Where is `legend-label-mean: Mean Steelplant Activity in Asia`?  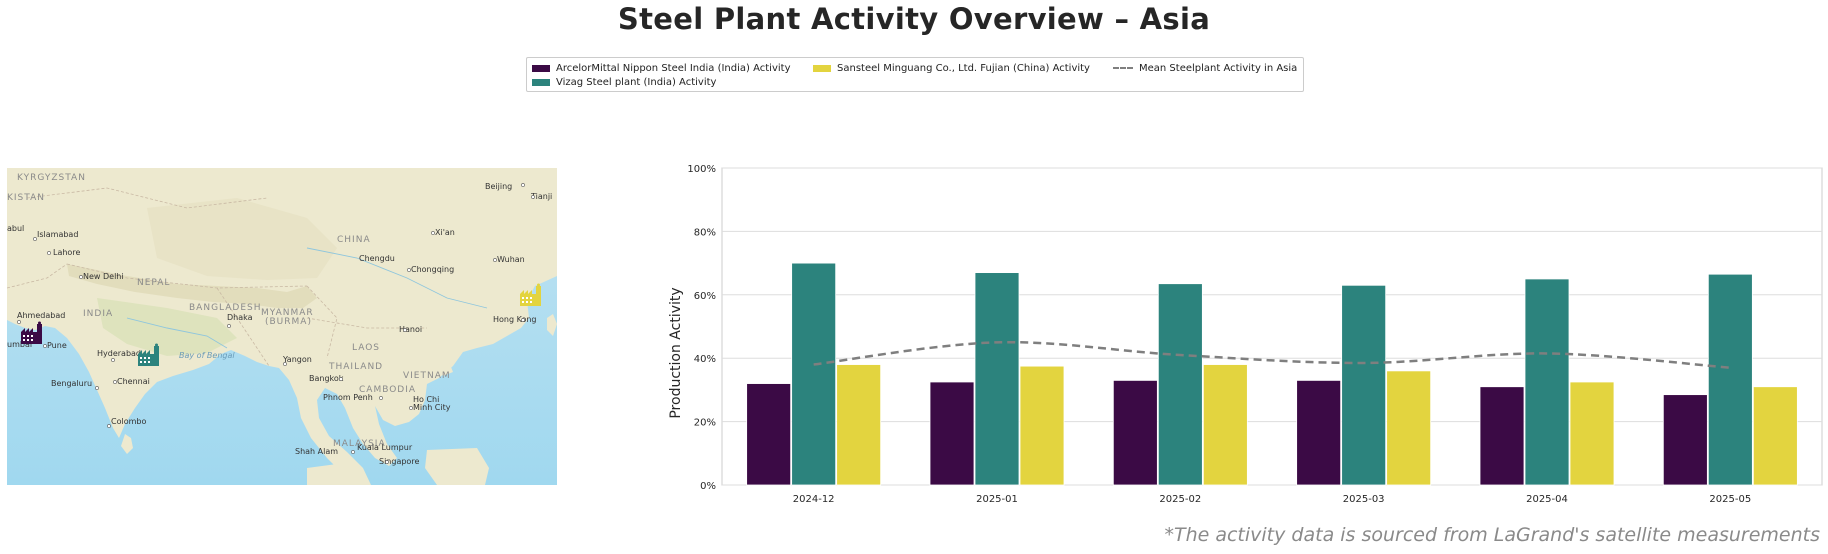
legend-label-mean: Mean Steelplant Activity in Asia is located at coordinates (1218, 68).